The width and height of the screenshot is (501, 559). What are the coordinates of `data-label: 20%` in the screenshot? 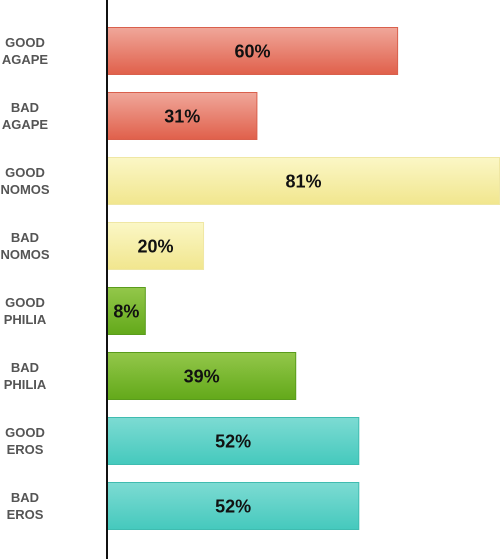 It's located at (156, 247).